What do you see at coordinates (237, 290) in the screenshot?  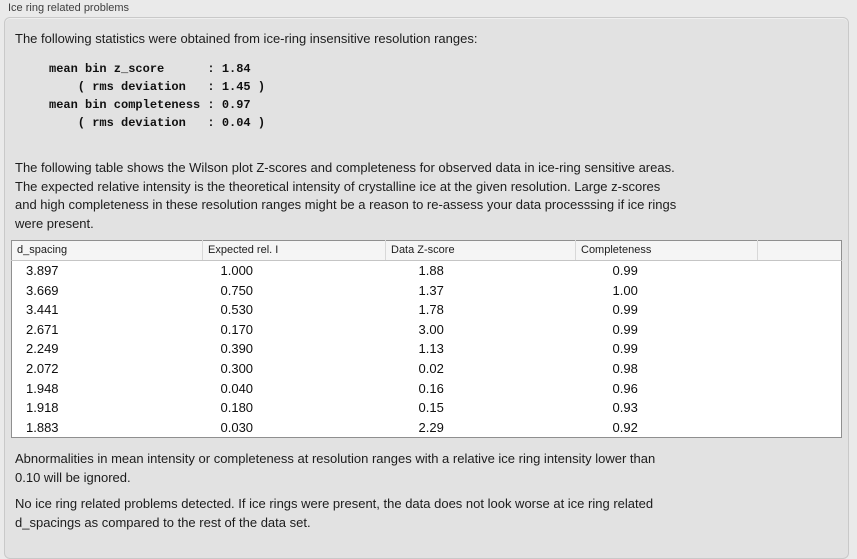 I see `table-cell: 0.750` at bounding box center [237, 290].